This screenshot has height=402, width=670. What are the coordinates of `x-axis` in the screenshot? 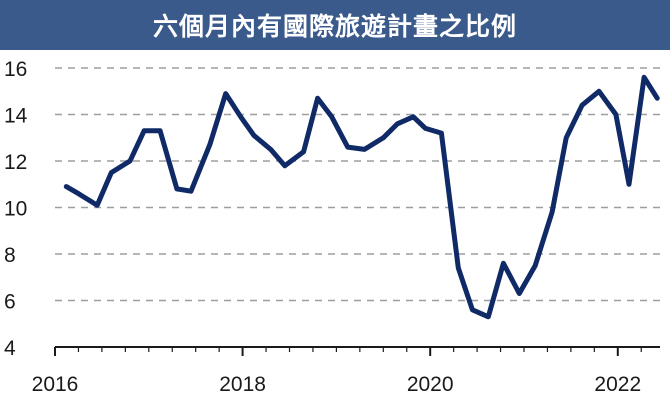 It's located at (357, 351).